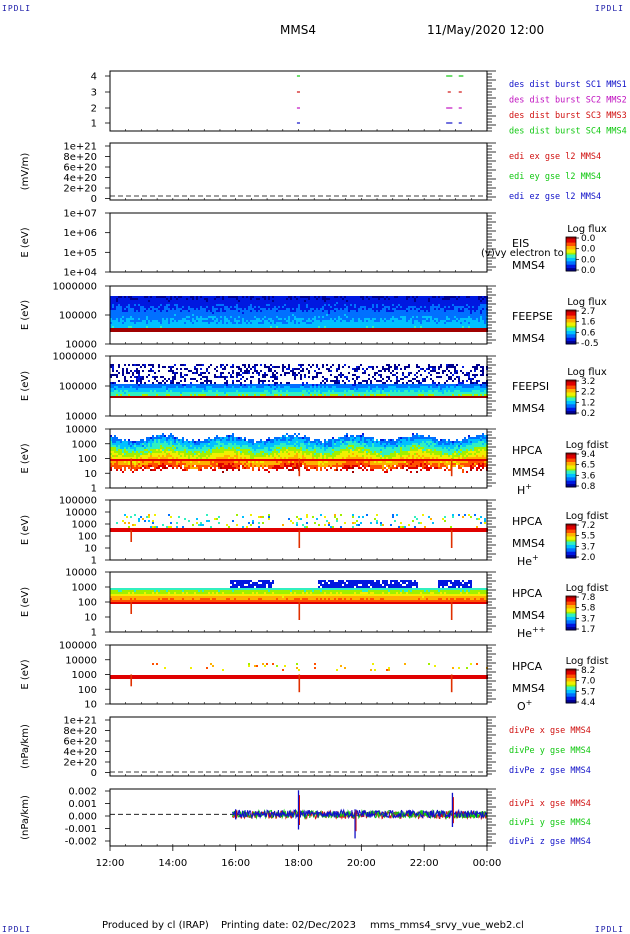 The width and height of the screenshot is (630, 934). What do you see at coordinates (299, 678) in the screenshot?
I see `panel-content-hpca_o` at bounding box center [299, 678].